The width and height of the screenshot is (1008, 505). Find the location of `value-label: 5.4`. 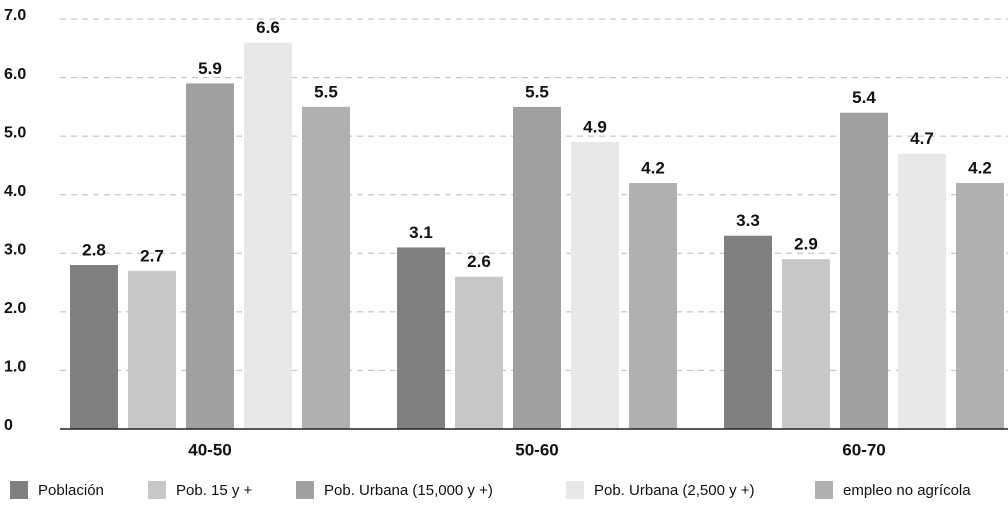

value-label: 5.4 is located at coordinates (864, 97).